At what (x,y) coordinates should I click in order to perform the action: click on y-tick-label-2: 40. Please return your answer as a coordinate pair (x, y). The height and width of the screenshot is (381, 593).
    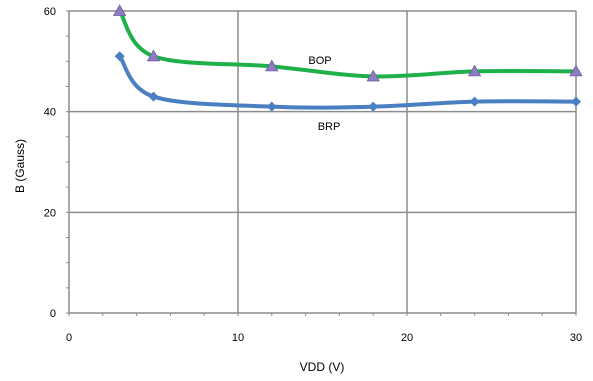
    Looking at the image, I should click on (50, 113).